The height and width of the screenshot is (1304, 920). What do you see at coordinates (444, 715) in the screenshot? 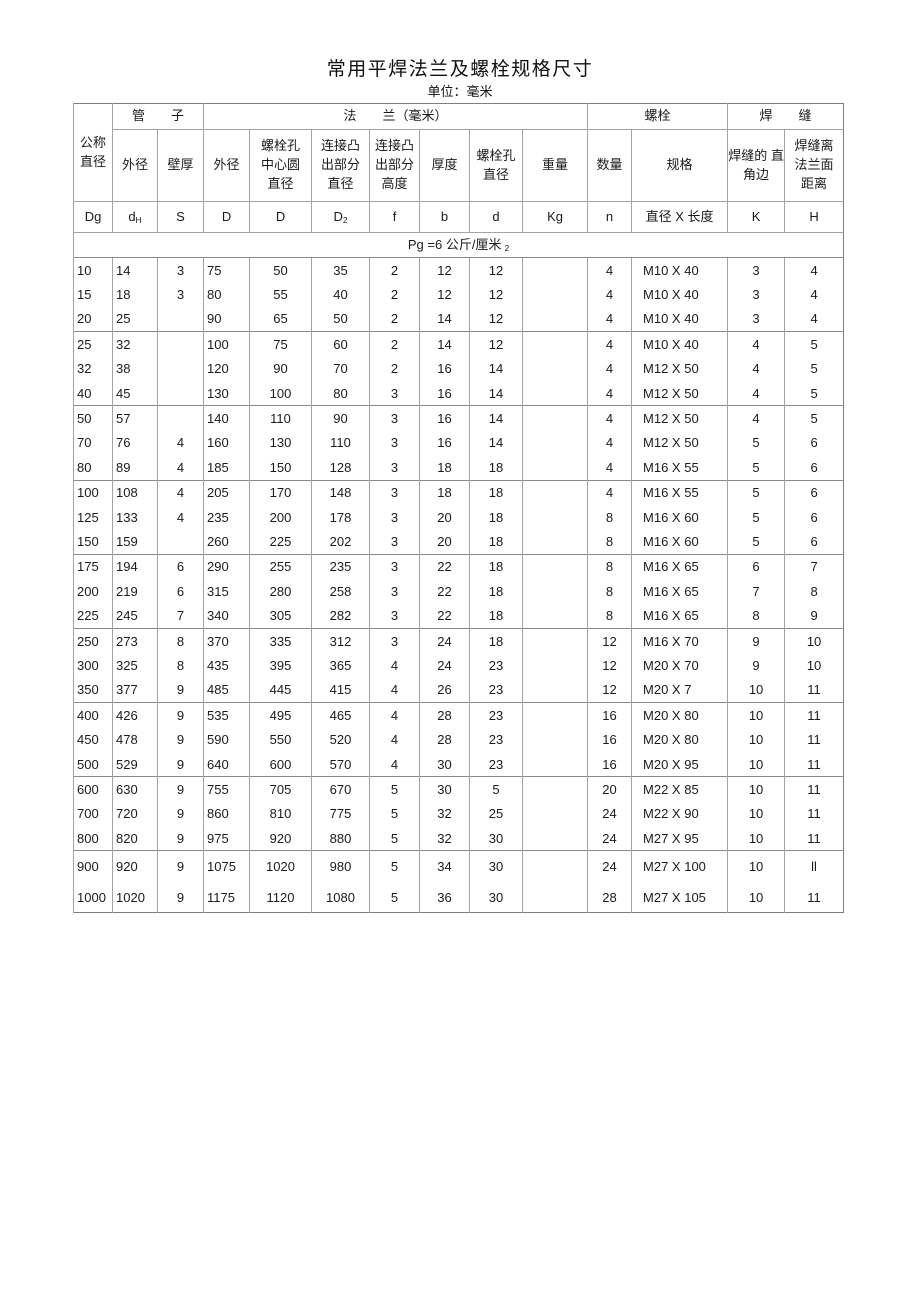
I see `data-cell: 28` at bounding box center [444, 715].